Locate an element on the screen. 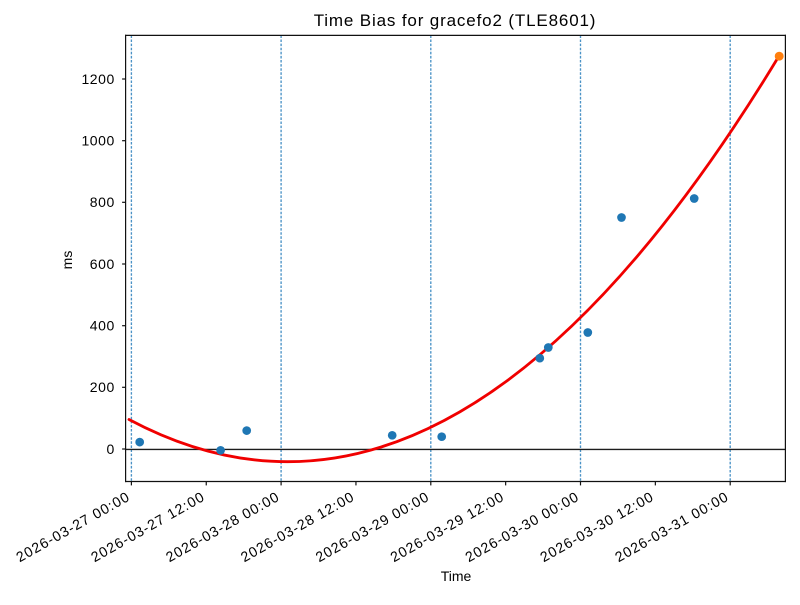 This screenshot has height=605, width=800. svg-text: 200 is located at coordinates (102, 387).